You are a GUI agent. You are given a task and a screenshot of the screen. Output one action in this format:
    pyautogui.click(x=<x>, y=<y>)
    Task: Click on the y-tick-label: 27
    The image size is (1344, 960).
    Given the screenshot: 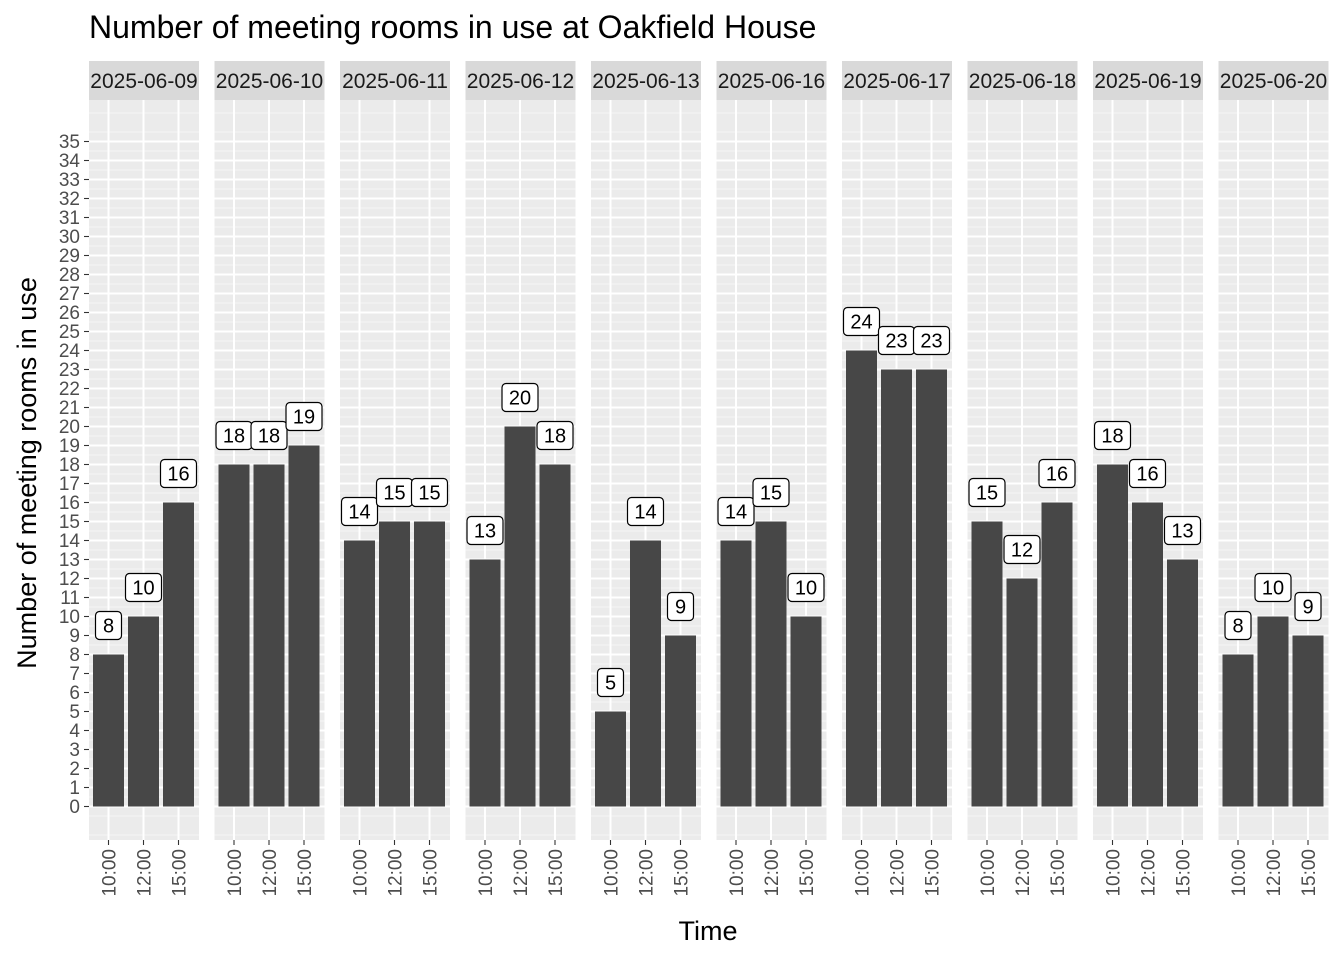 What is the action you would take?
    pyautogui.click(x=69, y=294)
    